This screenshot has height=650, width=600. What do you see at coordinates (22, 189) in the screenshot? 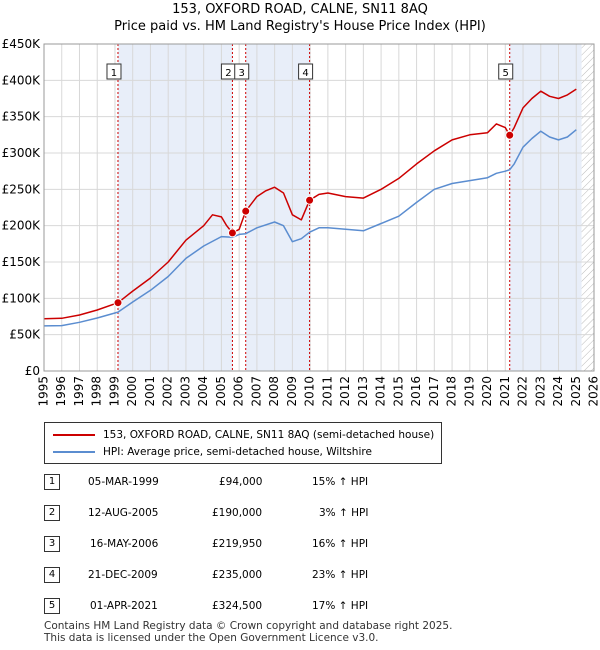
I see `y-tick-label: £250K` at bounding box center [22, 189].